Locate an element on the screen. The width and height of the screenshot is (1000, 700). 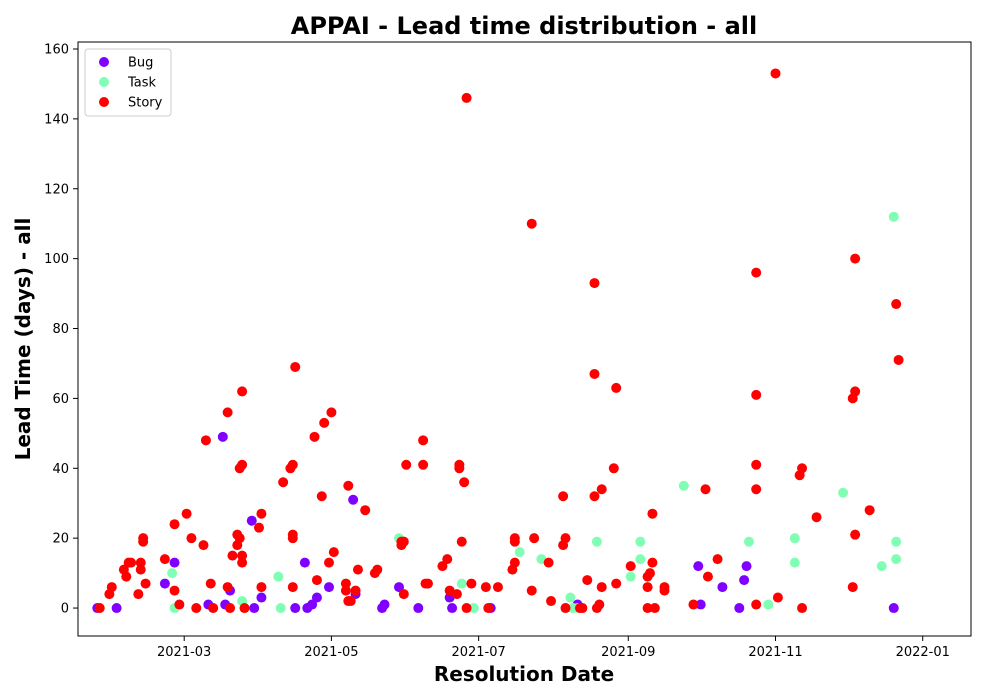
legend-marker-task is located at coordinates (104, 82).